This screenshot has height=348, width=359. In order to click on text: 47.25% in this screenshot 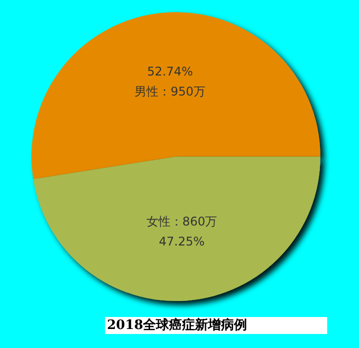, I will do `click(181, 241)`.